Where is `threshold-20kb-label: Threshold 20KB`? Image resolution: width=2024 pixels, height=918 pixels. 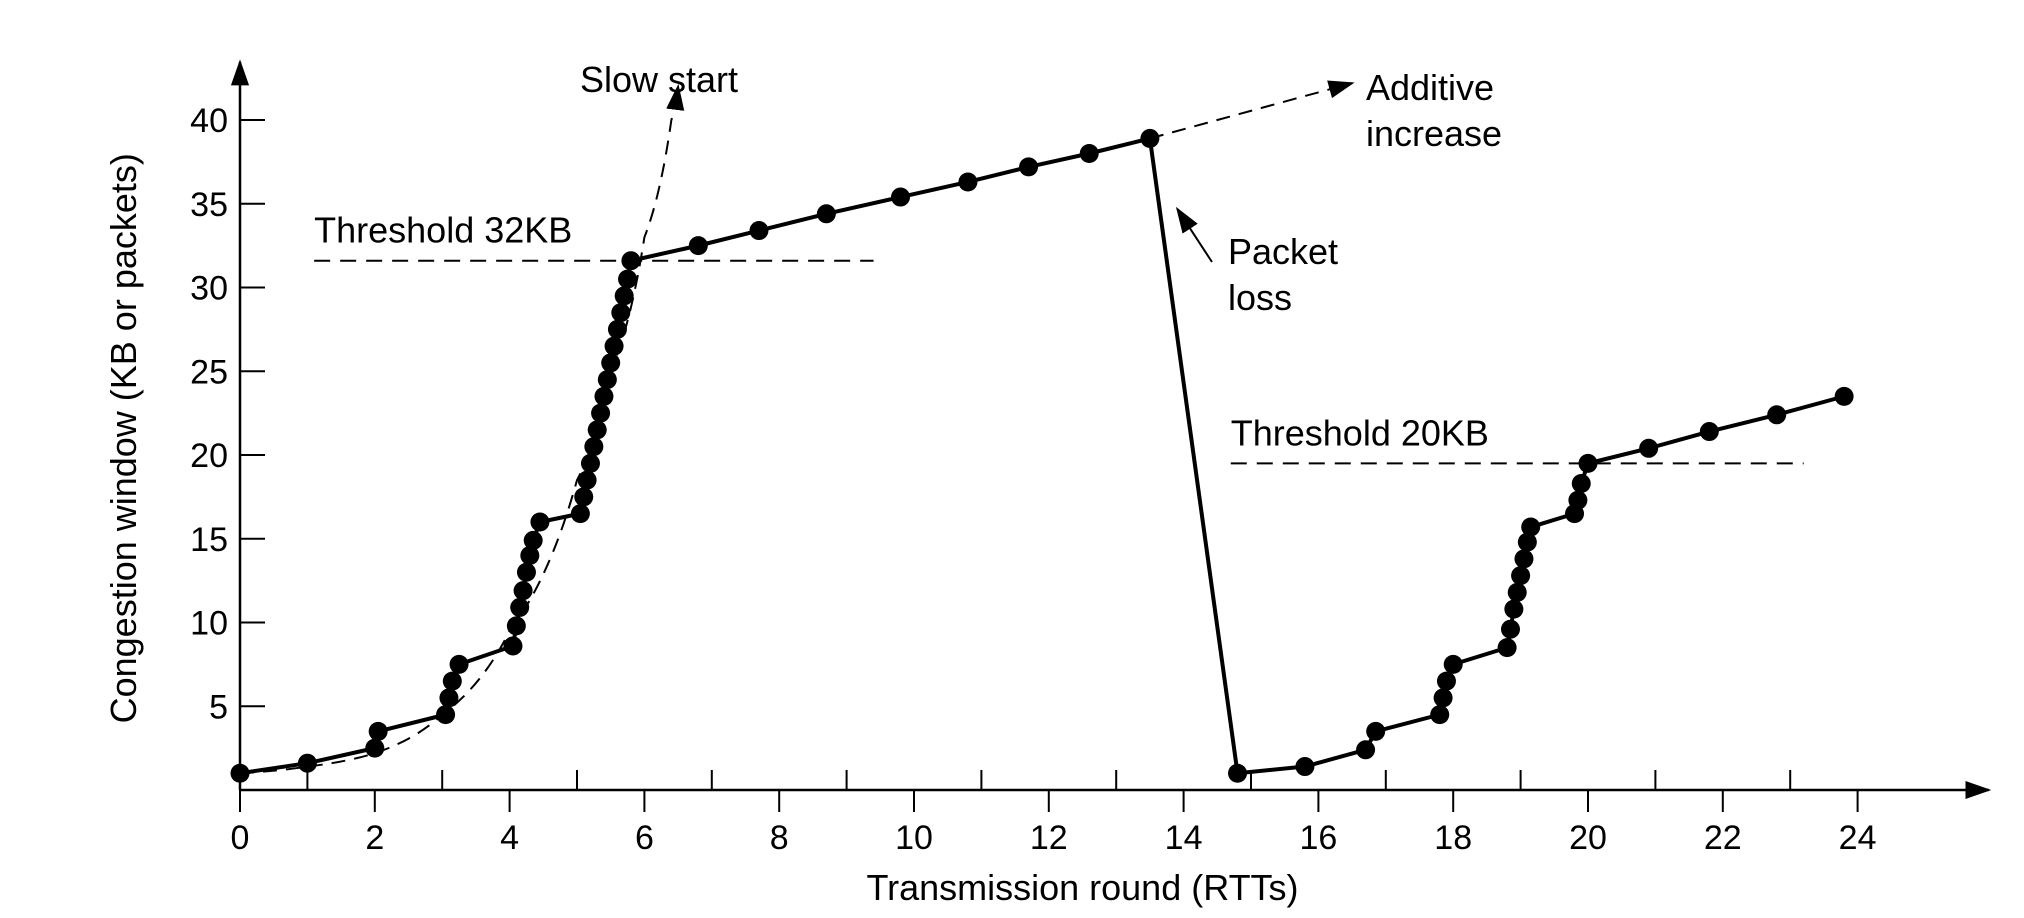 threshold-20kb-label: Threshold 20KB is located at coordinates (1360, 432).